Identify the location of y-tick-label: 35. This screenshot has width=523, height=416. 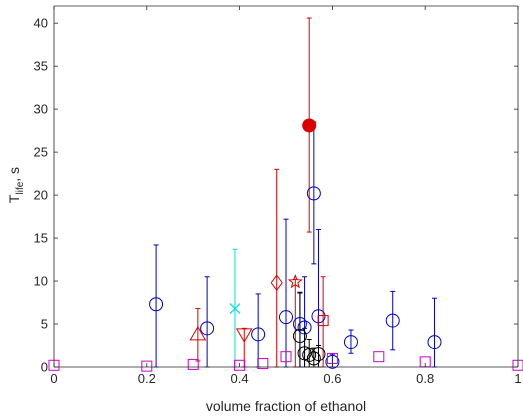
(41, 66).